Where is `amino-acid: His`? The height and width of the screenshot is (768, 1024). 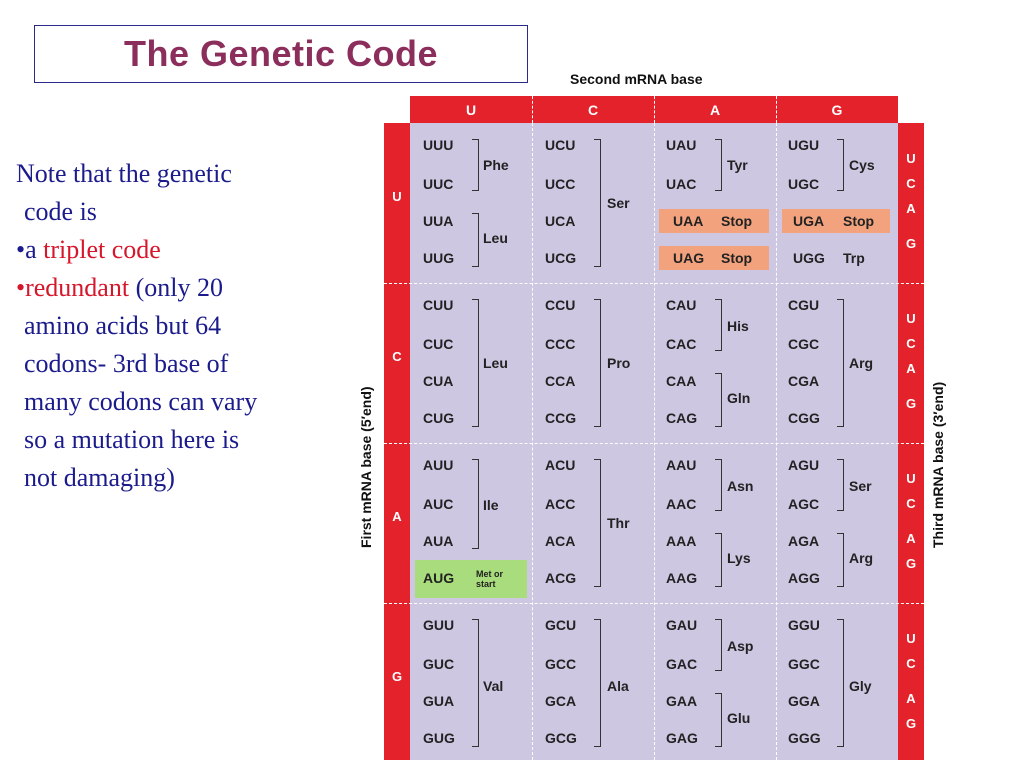
amino-acid: His is located at coordinates (738, 326).